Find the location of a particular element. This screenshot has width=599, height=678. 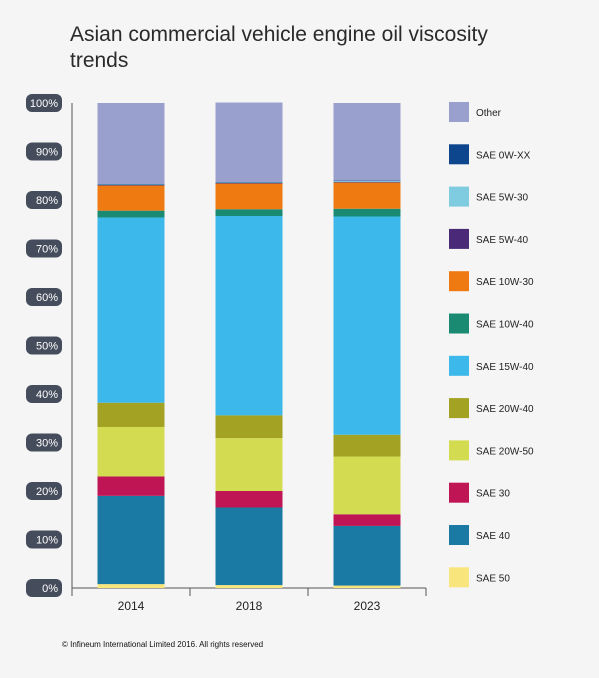

bar-segment-other-2023 is located at coordinates (367, 142).